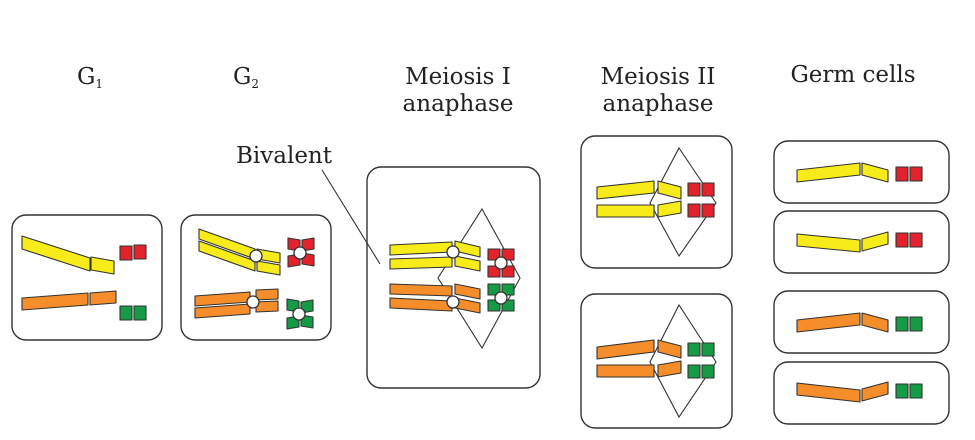 This screenshot has height=440, width=975. Describe the element at coordinates (103, 298) in the screenshot. I see `g1-orange-short-arm` at that location.